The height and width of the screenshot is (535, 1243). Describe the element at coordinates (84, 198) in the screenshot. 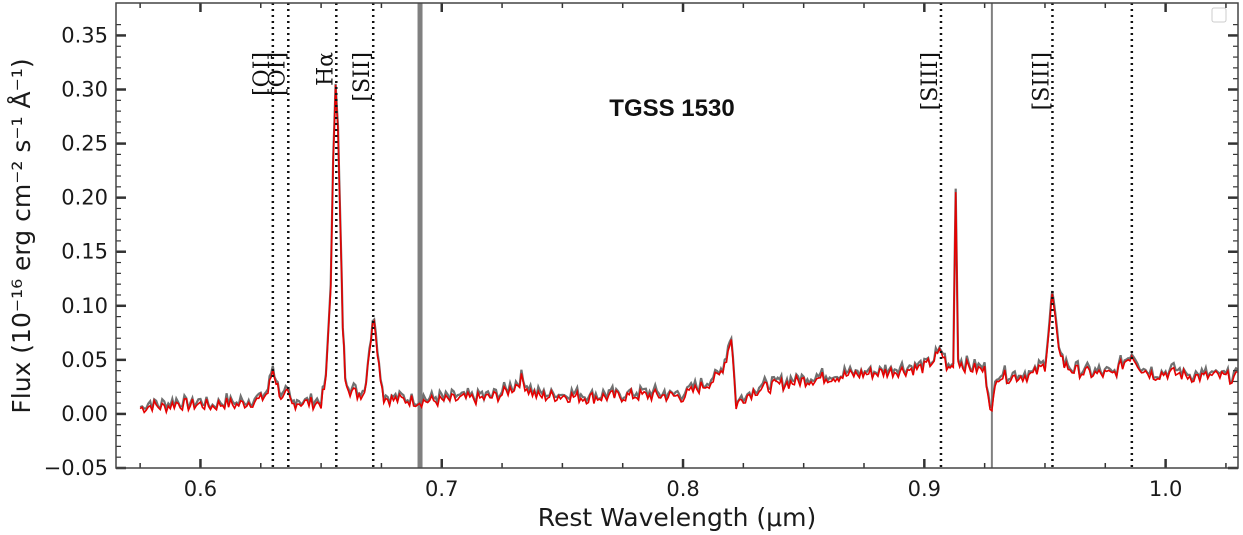

I see `y-tick-label: 0.20` at that location.